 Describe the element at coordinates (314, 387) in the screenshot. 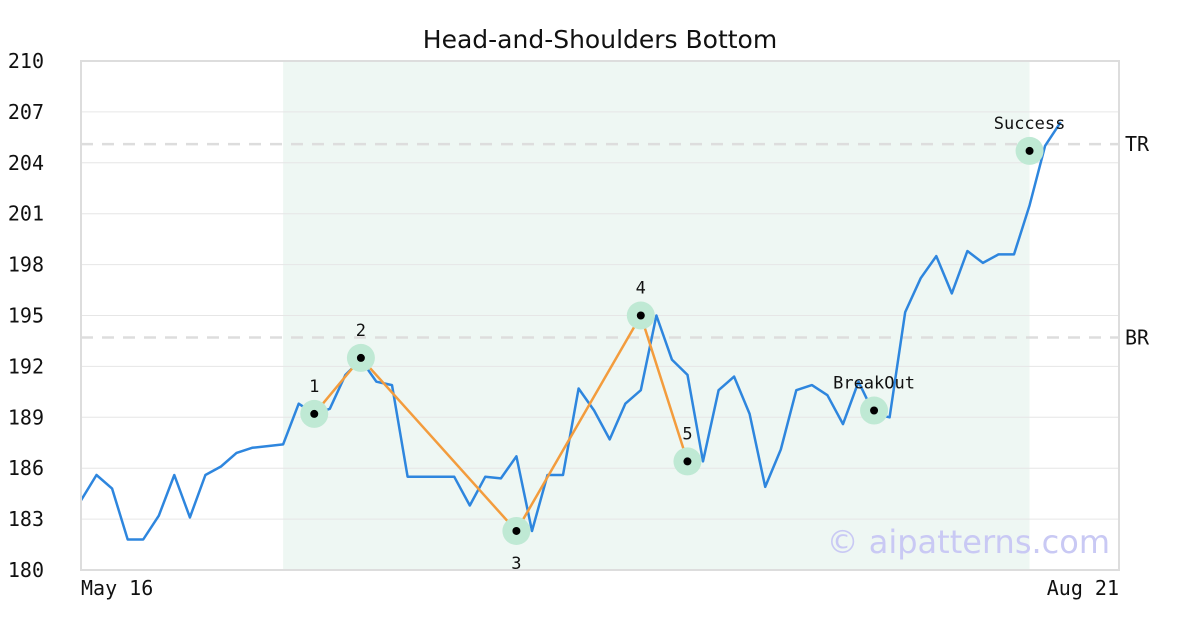

I see `pattern-point-label: 1` at that location.